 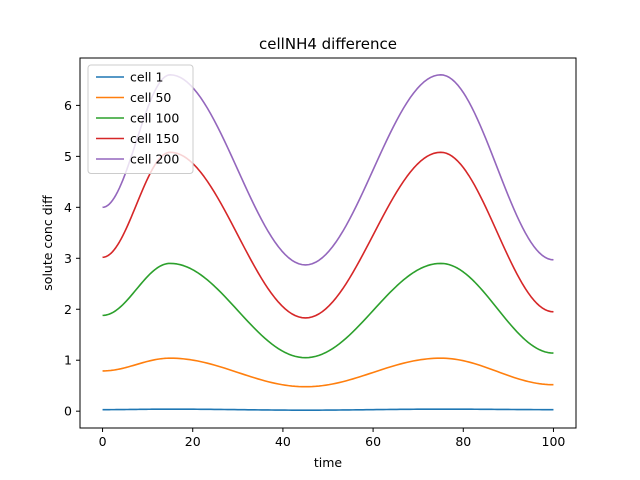 What do you see at coordinates (154, 138) in the screenshot?
I see `legend-label: cell 150` at bounding box center [154, 138].